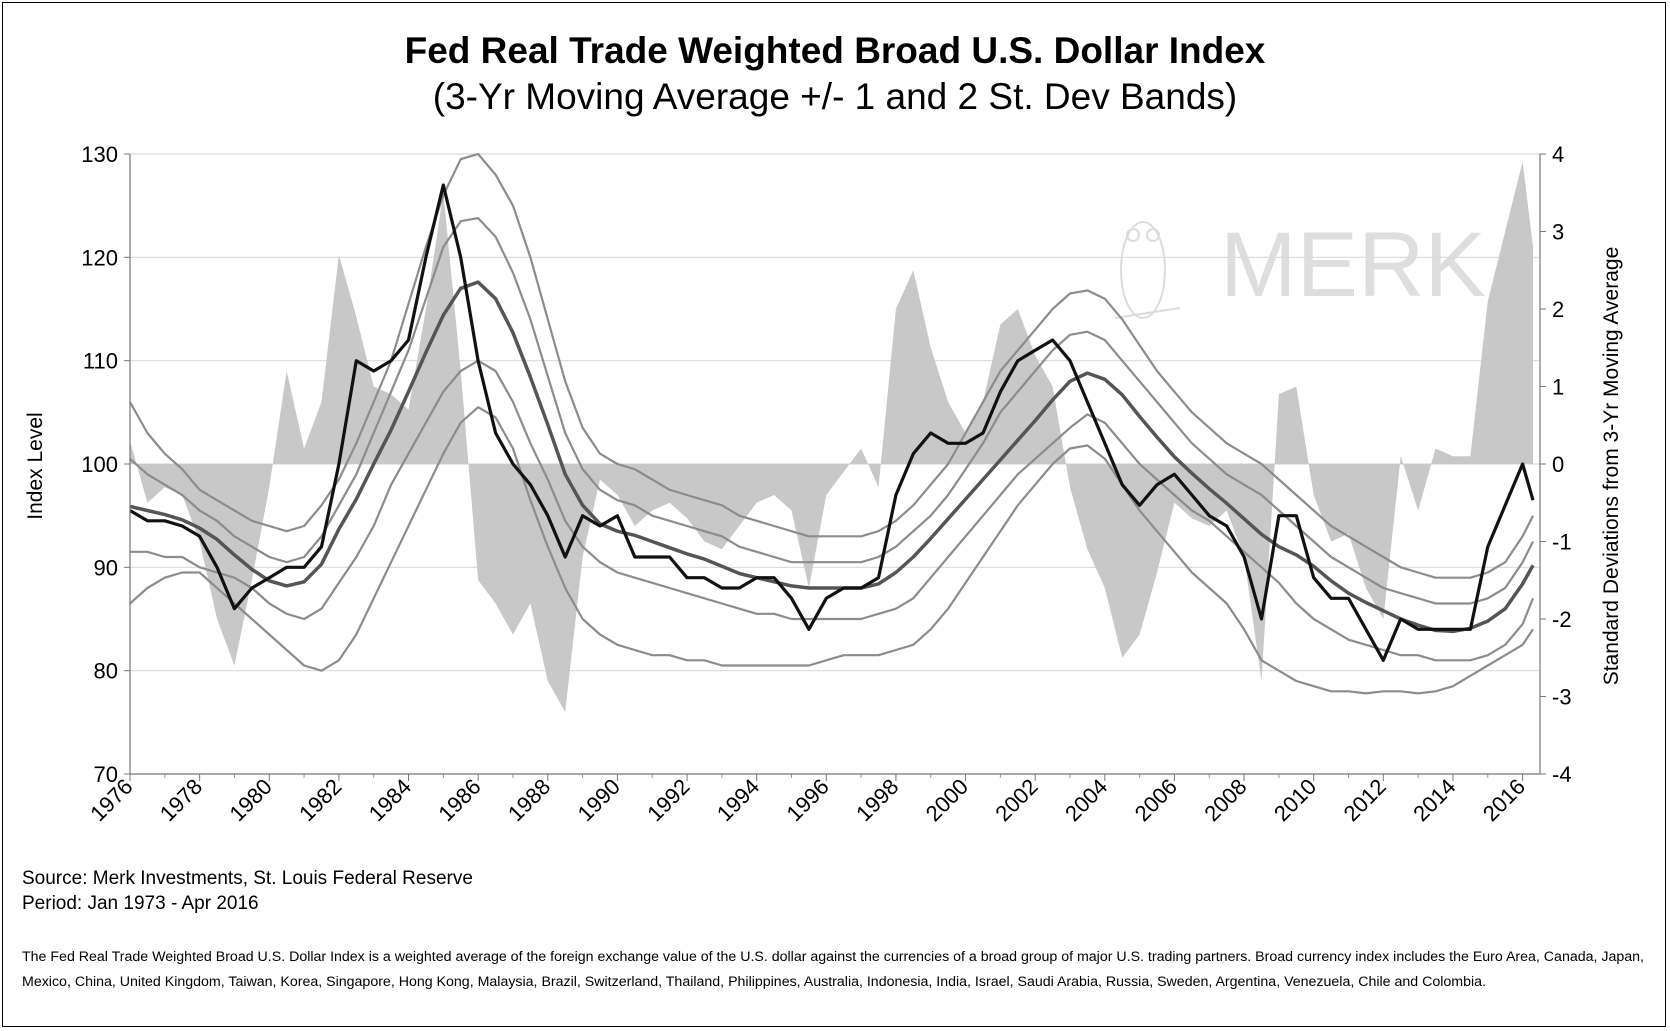 The width and height of the screenshot is (1670, 1031). What do you see at coordinates (35, 465) in the screenshot?
I see `y-axis-label: Index Level` at bounding box center [35, 465].